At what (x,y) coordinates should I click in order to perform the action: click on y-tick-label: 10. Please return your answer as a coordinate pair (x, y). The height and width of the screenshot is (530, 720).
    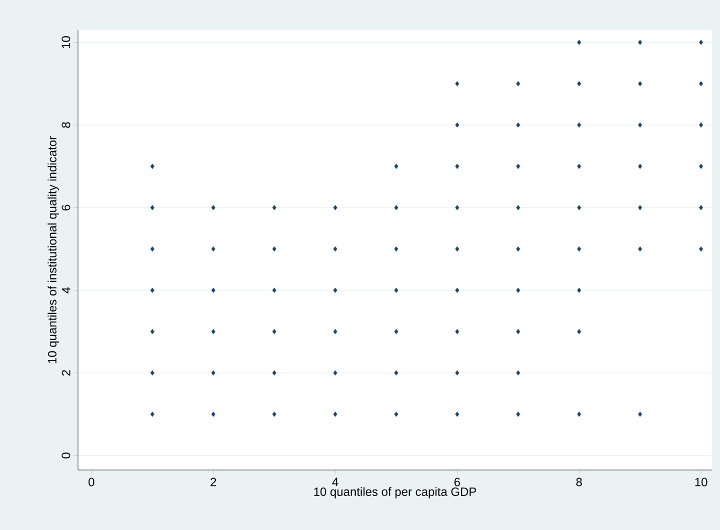
    Looking at the image, I should click on (66, 42).